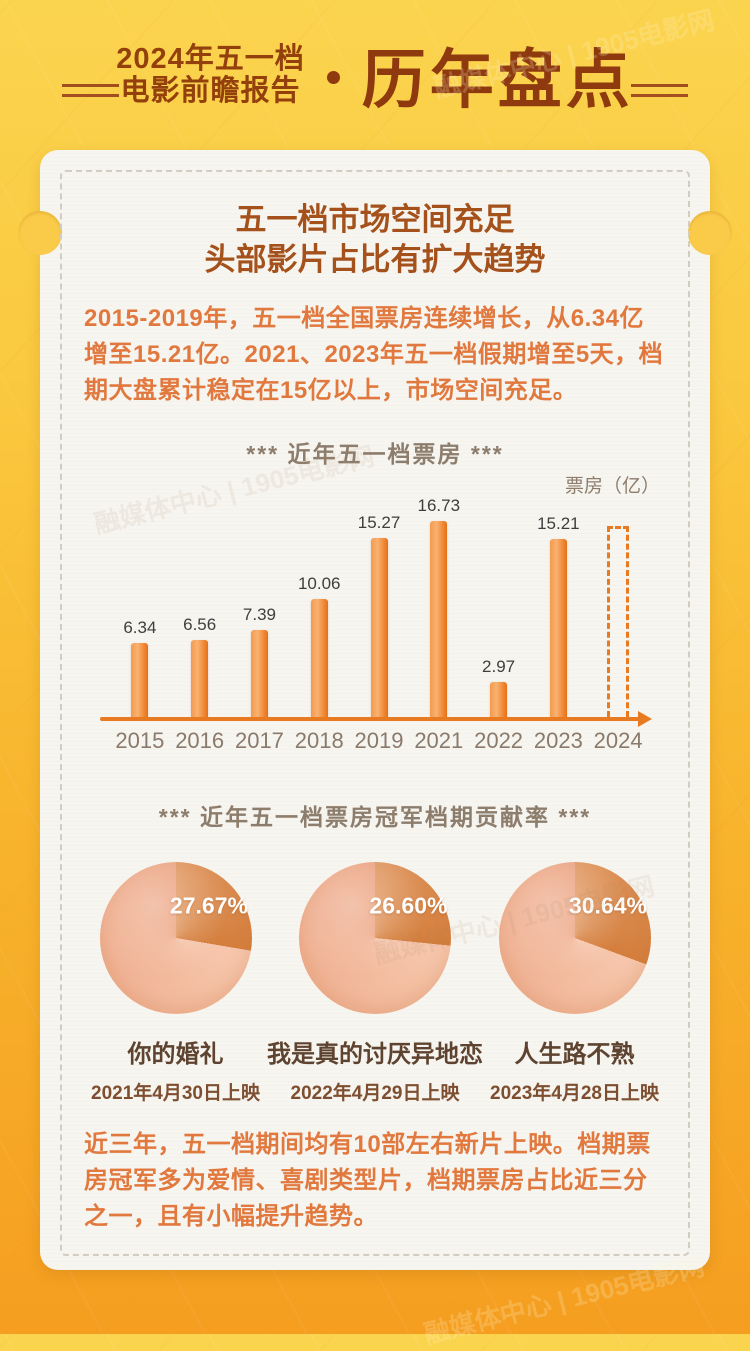  What do you see at coordinates (175, 1094) in the screenshot?
I see `movie-release-date: 2021年4月30日上映` at bounding box center [175, 1094].